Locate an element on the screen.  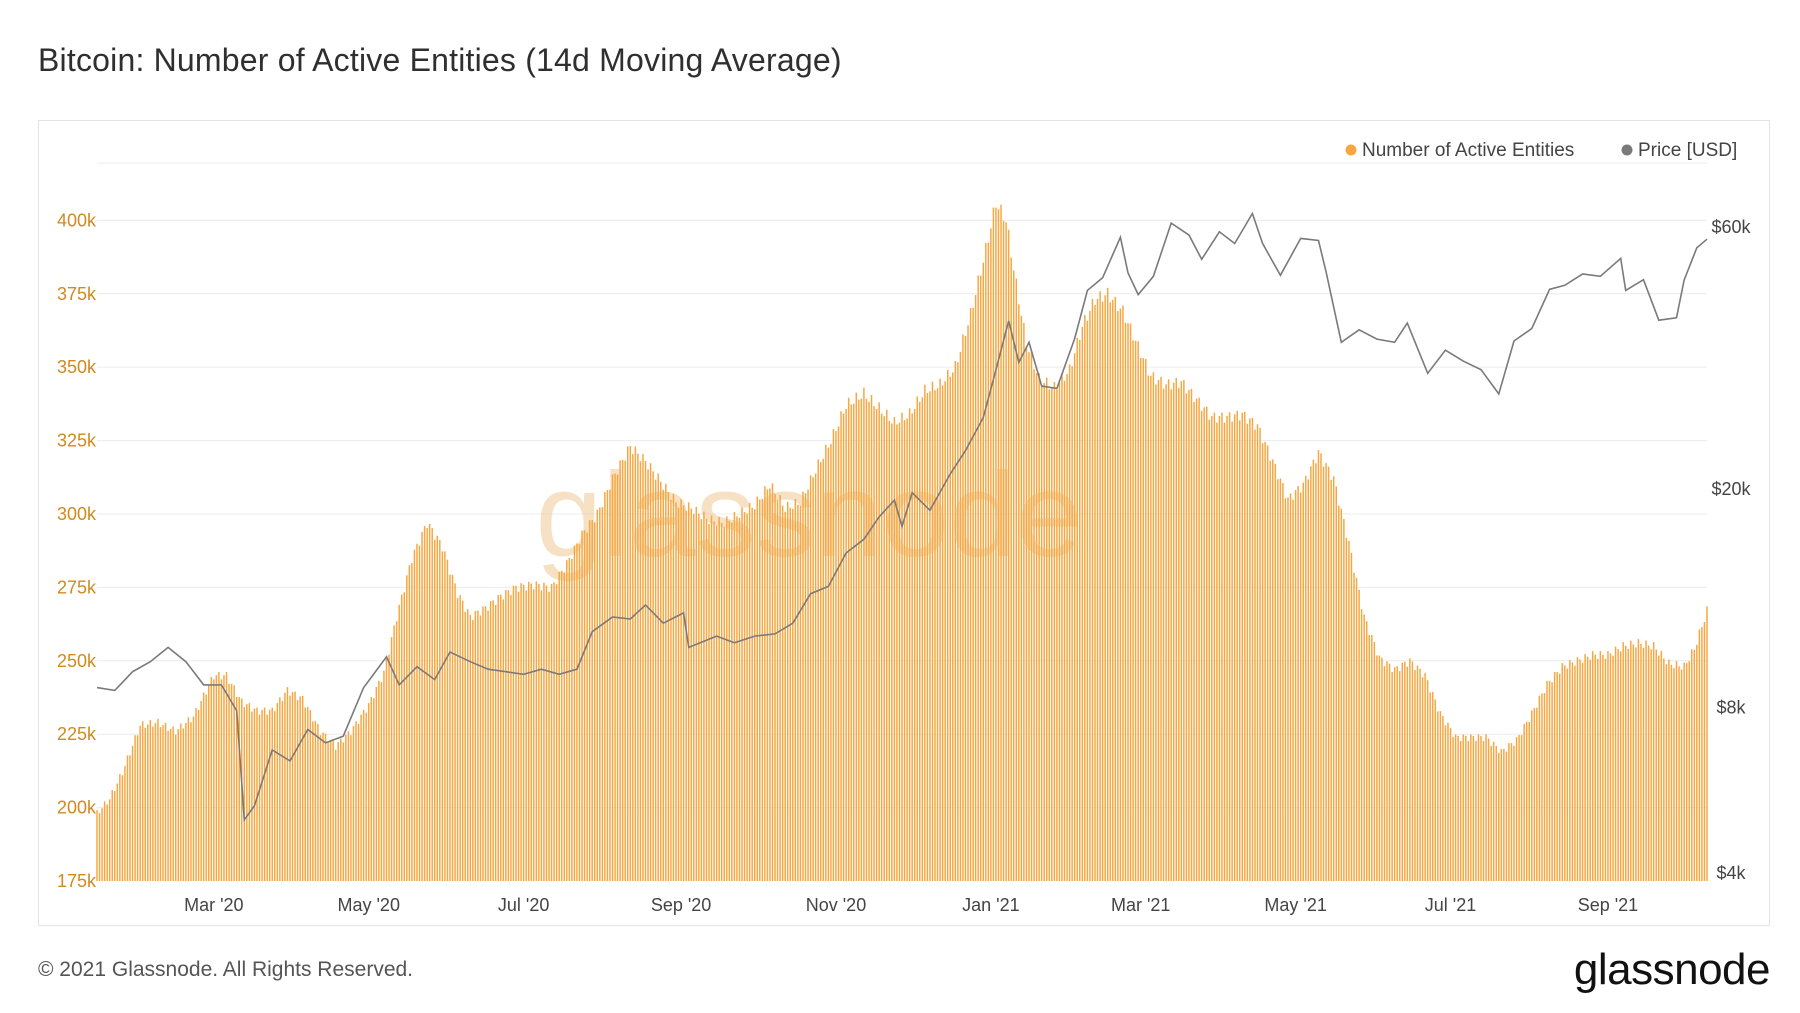
legend: Number of Active Entities Price [USD] is located at coordinates (1541, 150).